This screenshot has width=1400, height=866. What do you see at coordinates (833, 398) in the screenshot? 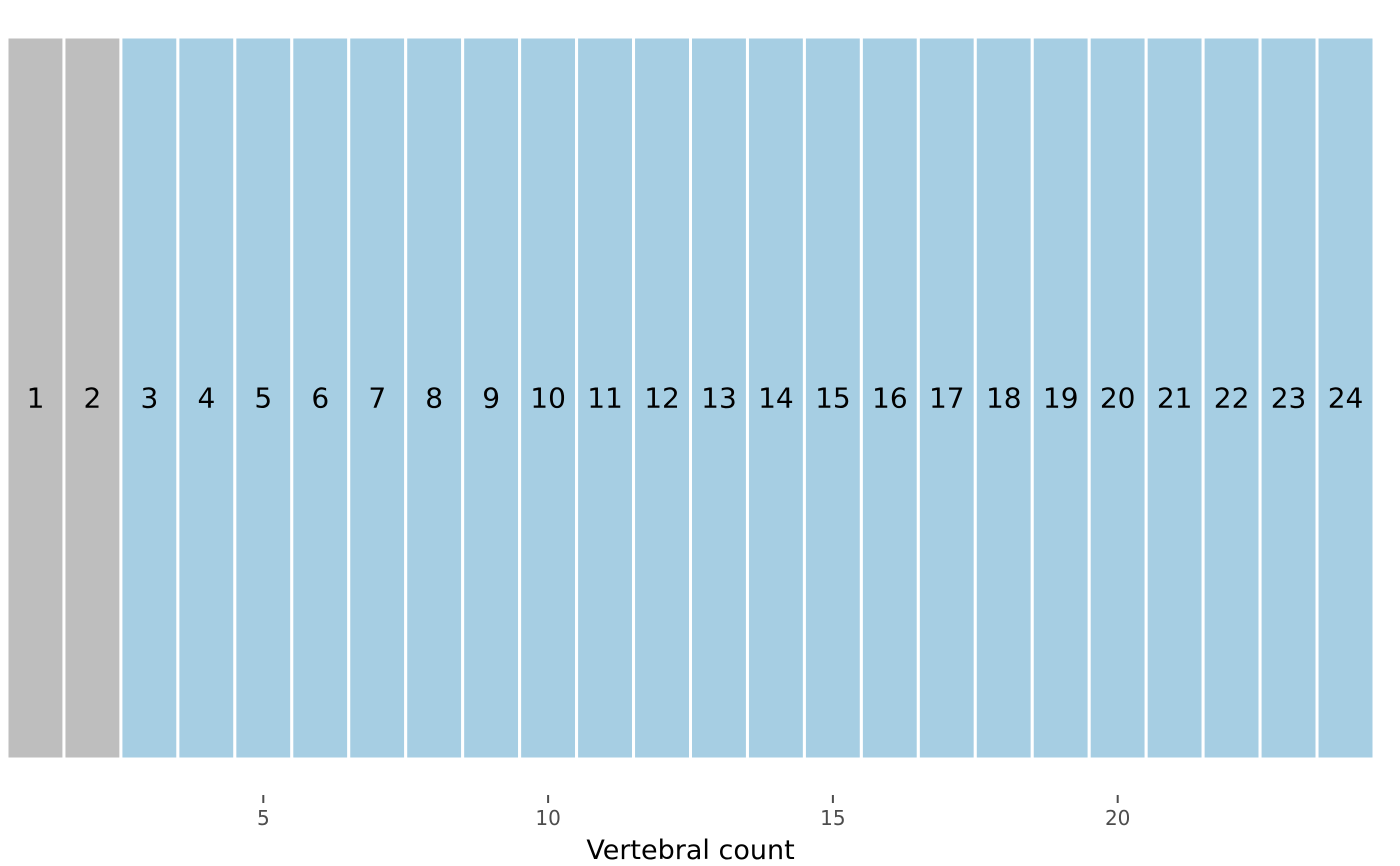
I see `cell-label-15: 15` at bounding box center [833, 398].